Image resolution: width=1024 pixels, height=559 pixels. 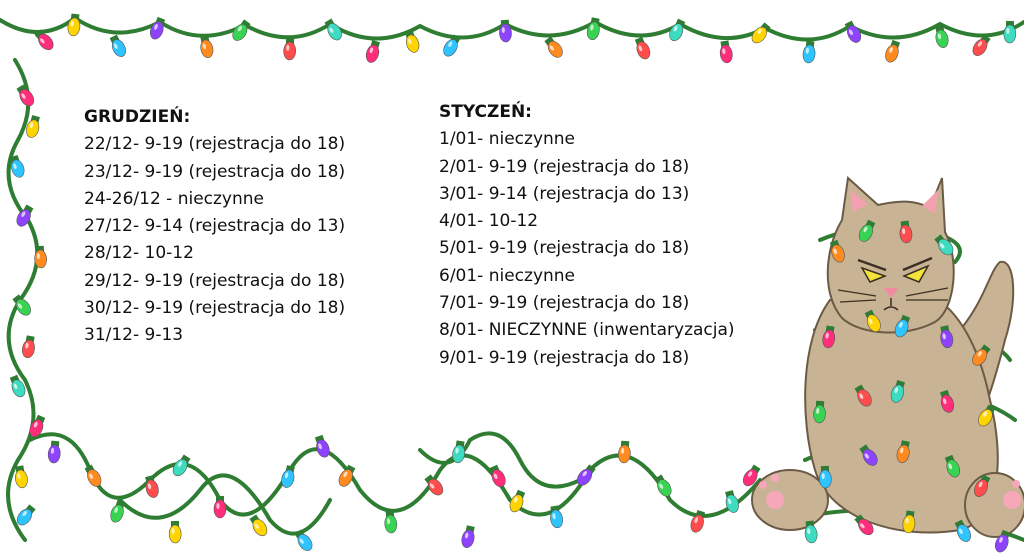 What do you see at coordinates (587, 330) in the screenshot?
I see `schedule-line: 8/01- NIECZYNNE (inwentaryzacja)` at bounding box center [587, 330].